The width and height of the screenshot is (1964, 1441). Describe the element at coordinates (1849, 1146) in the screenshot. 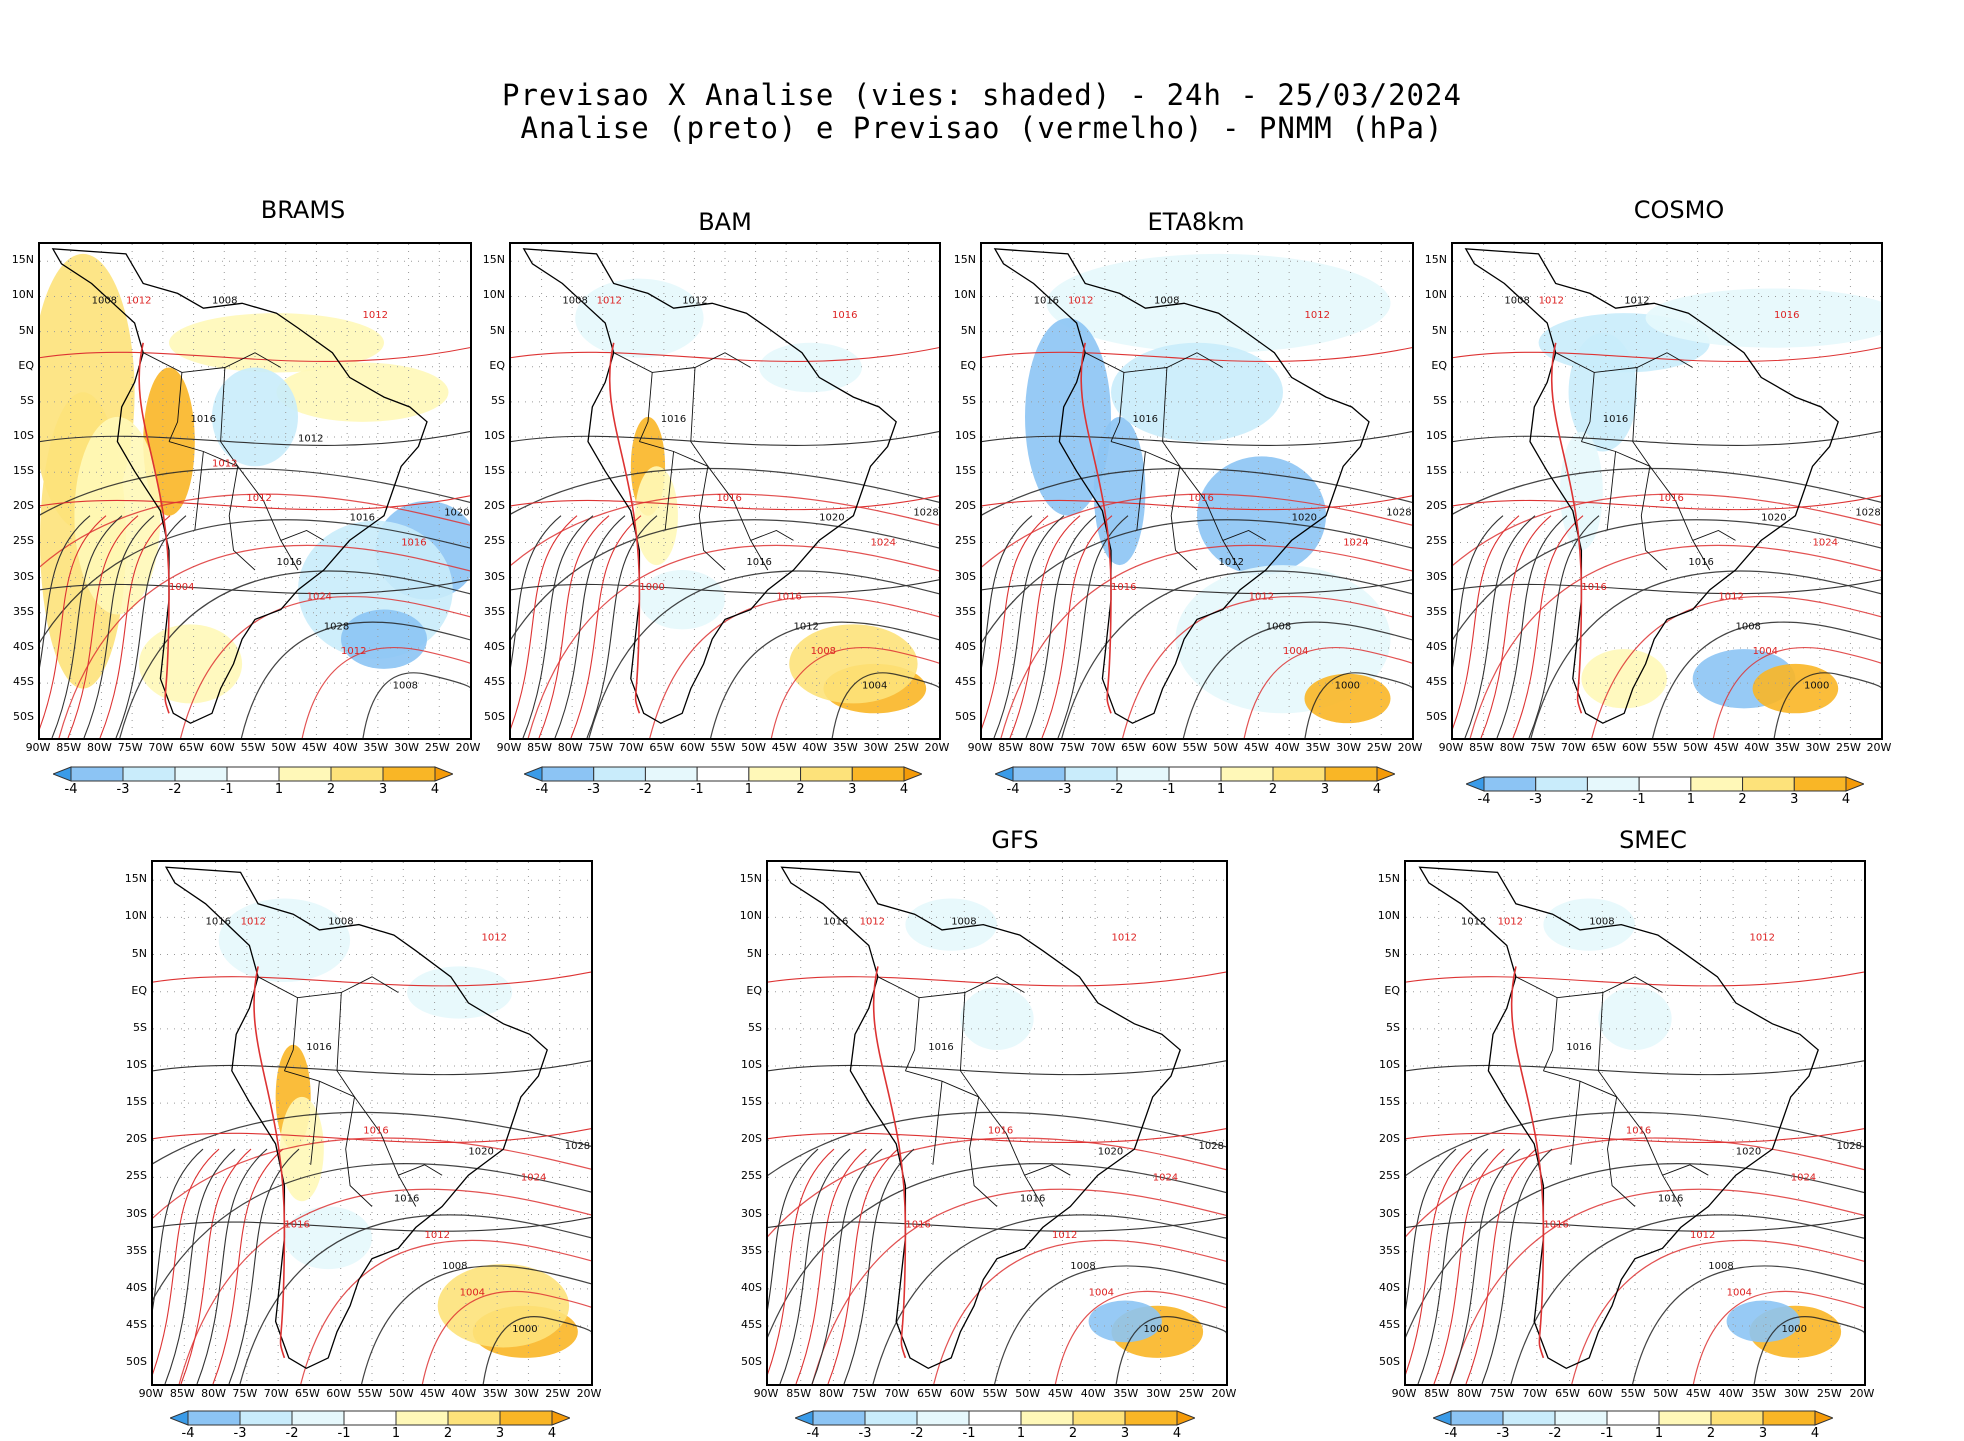

I see `isobar-label: 1028` at that location.